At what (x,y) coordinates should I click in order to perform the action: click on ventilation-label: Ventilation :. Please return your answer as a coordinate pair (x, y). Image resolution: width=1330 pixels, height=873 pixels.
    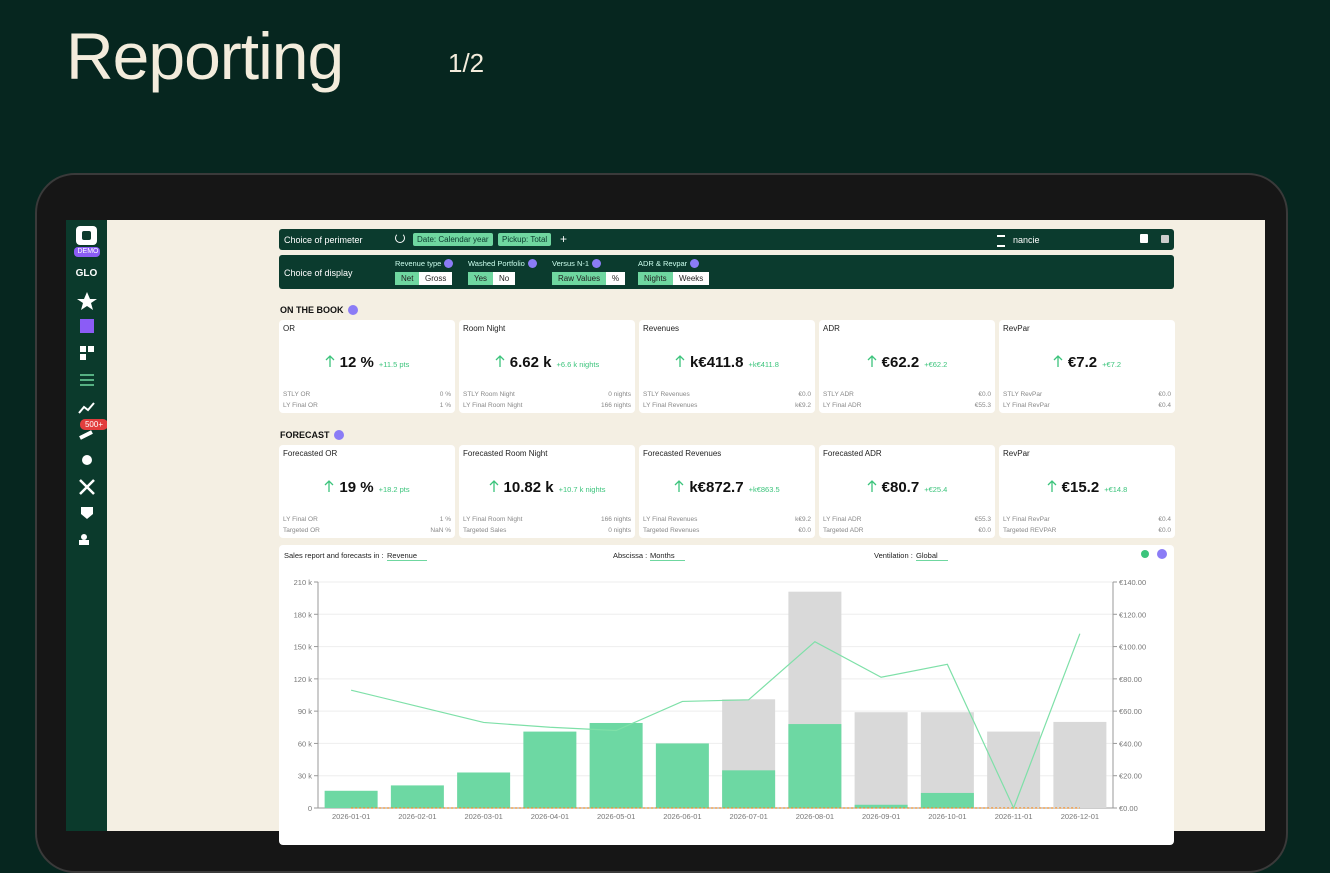
    Looking at the image, I should click on (893, 555).